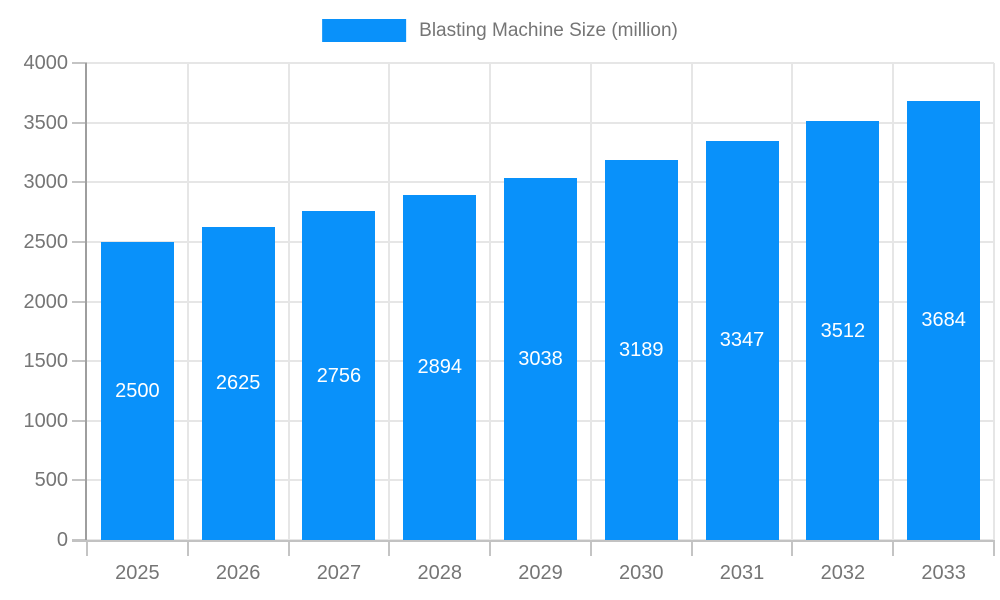 Image resolution: width=1000 pixels, height=600 pixels. I want to click on bar-2030, so click(641, 349).